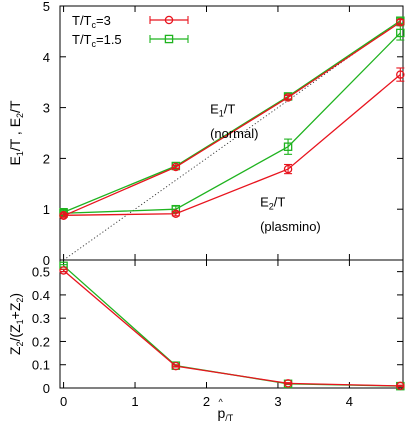  Describe the element at coordinates (221, 402) in the screenshot. I see `x-axis-label-hat: ^` at that location.